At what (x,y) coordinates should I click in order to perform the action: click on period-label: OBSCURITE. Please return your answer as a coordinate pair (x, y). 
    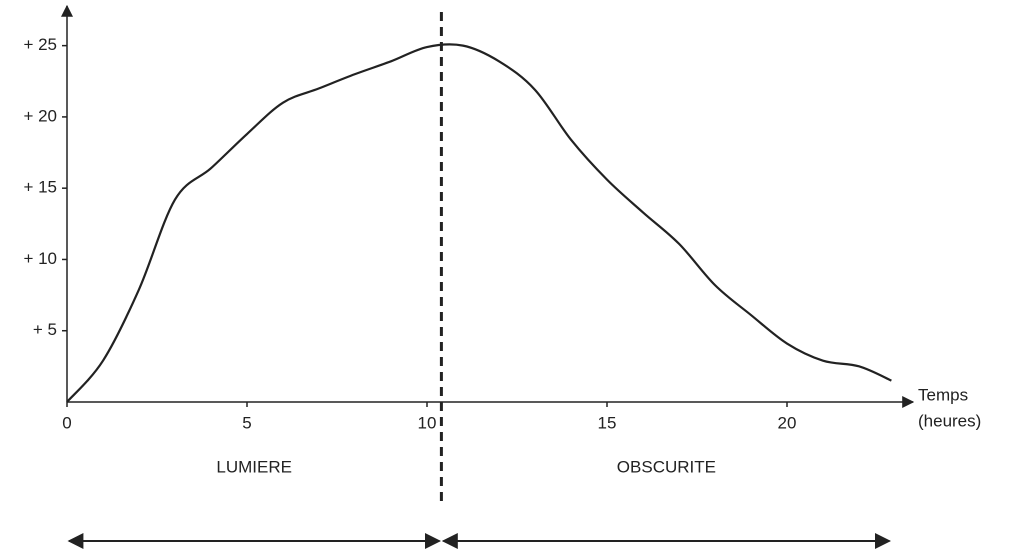
    Looking at the image, I should click on (666, 466).